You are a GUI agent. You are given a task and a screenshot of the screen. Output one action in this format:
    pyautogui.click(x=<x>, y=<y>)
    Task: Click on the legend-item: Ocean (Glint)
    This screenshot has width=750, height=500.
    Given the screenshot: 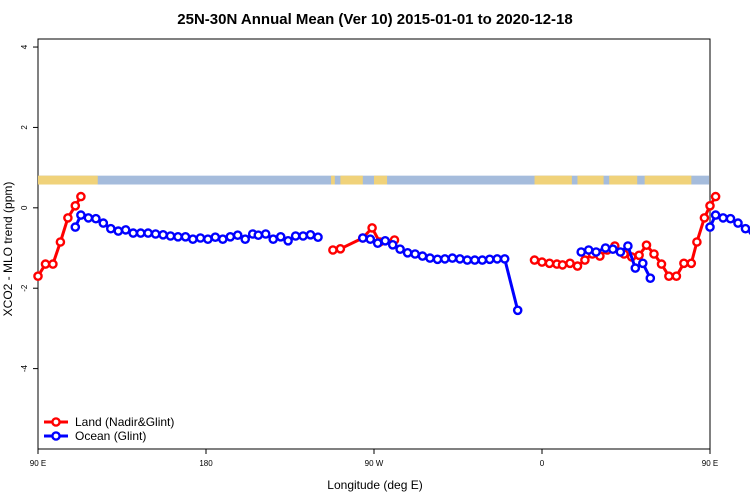 What is the action you would take?
    pyautogui.click(x=95, y=436)
    